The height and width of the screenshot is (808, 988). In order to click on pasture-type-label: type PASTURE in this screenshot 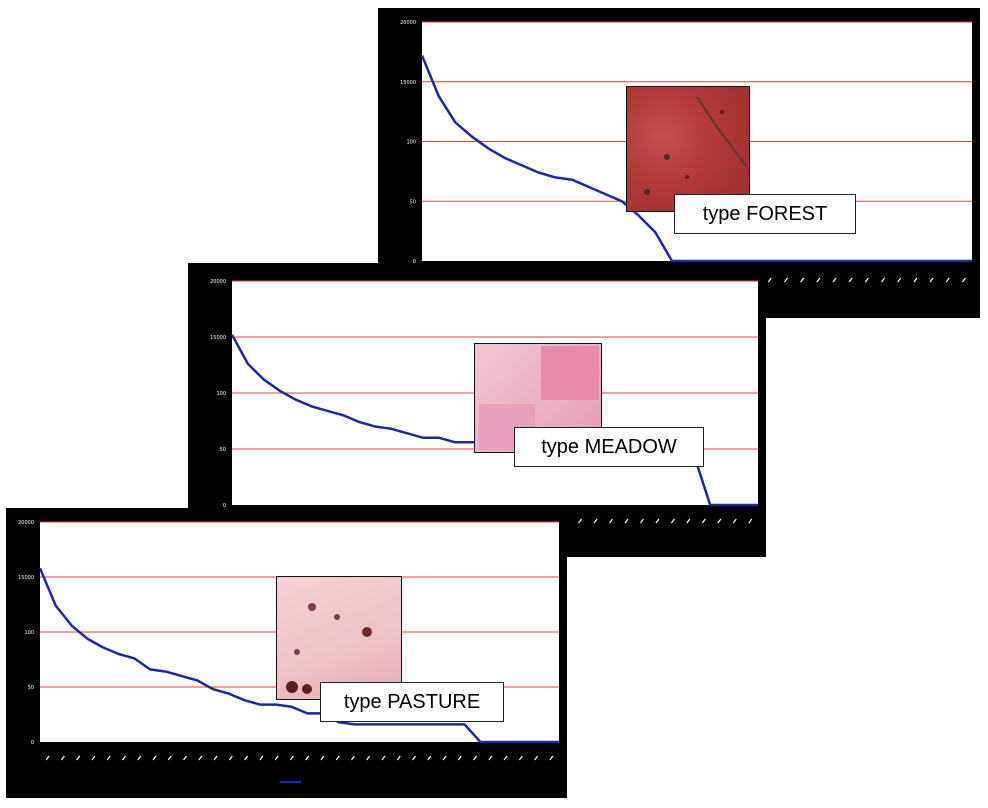, I will do `click(412, 702)`.